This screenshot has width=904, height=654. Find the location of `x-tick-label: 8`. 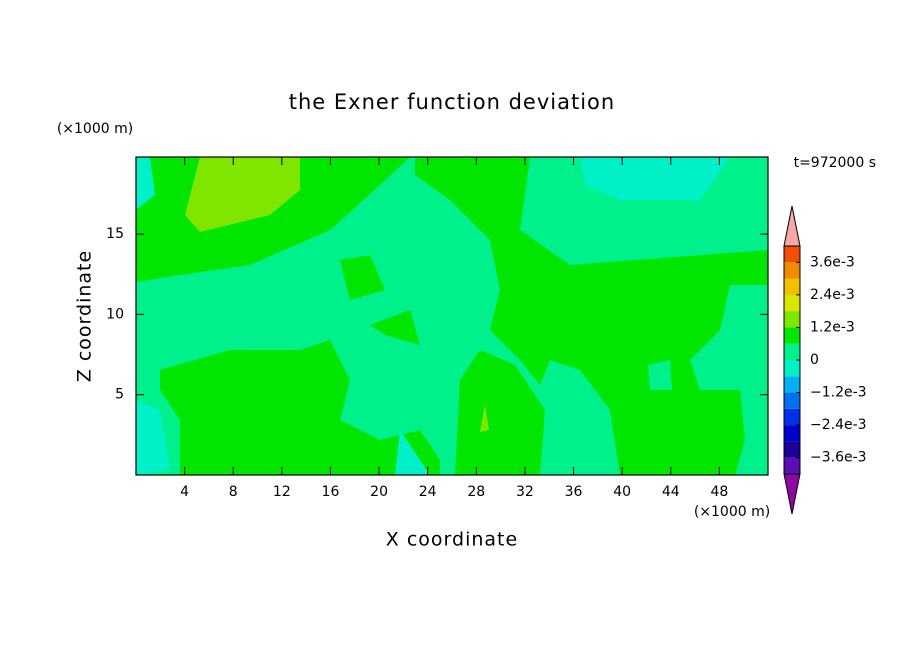

x-tick-label: 8 is located at coordinates (233, 492).